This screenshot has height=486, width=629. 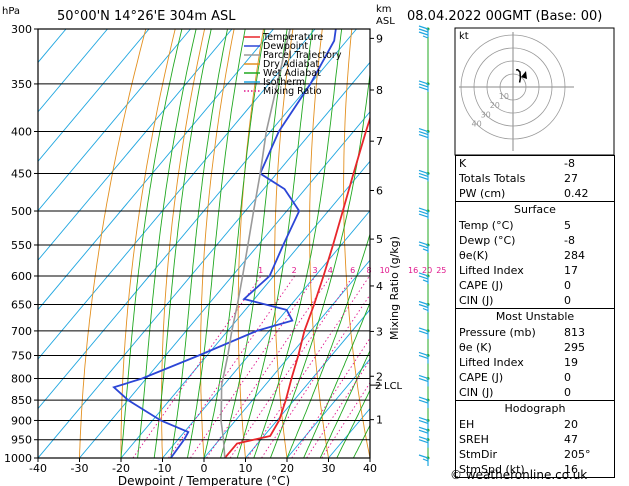 What do you see at coordinates (477, 123) in the screenshot?
I see `hodograph-ring-label: 40` at bounding box center [477, 123].